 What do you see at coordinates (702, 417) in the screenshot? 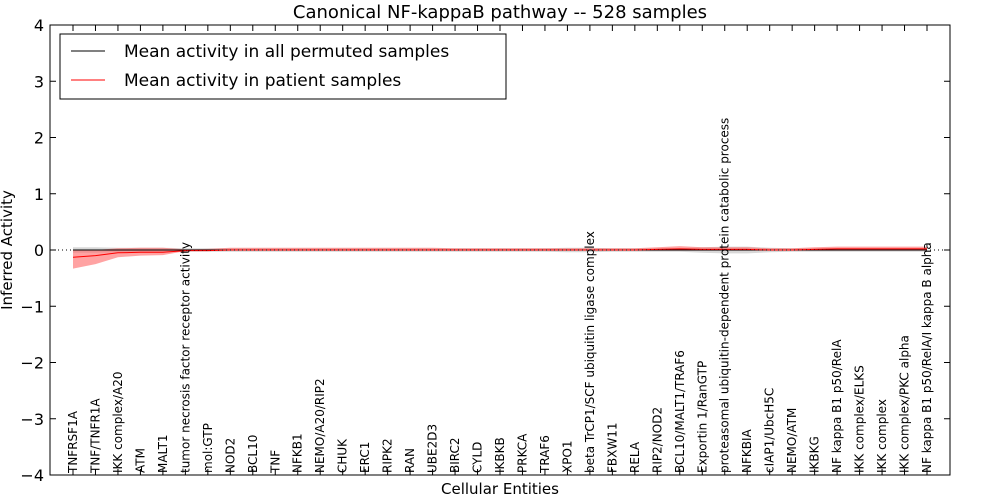
I see `x-tick-label: Exportin 1/RanGTP` at bounding box center [702, 417].